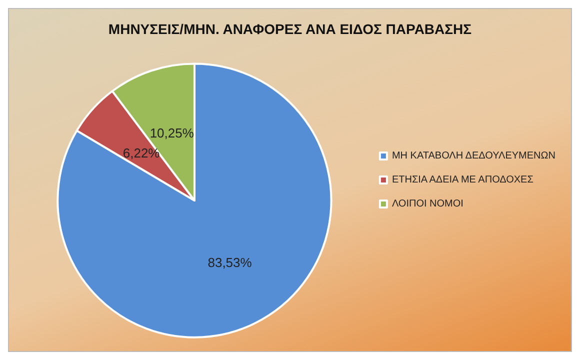 Image resolution: width=578 pixels, height=358 pixels. I want to click on data-label: 83,53%, so click(230, 262).